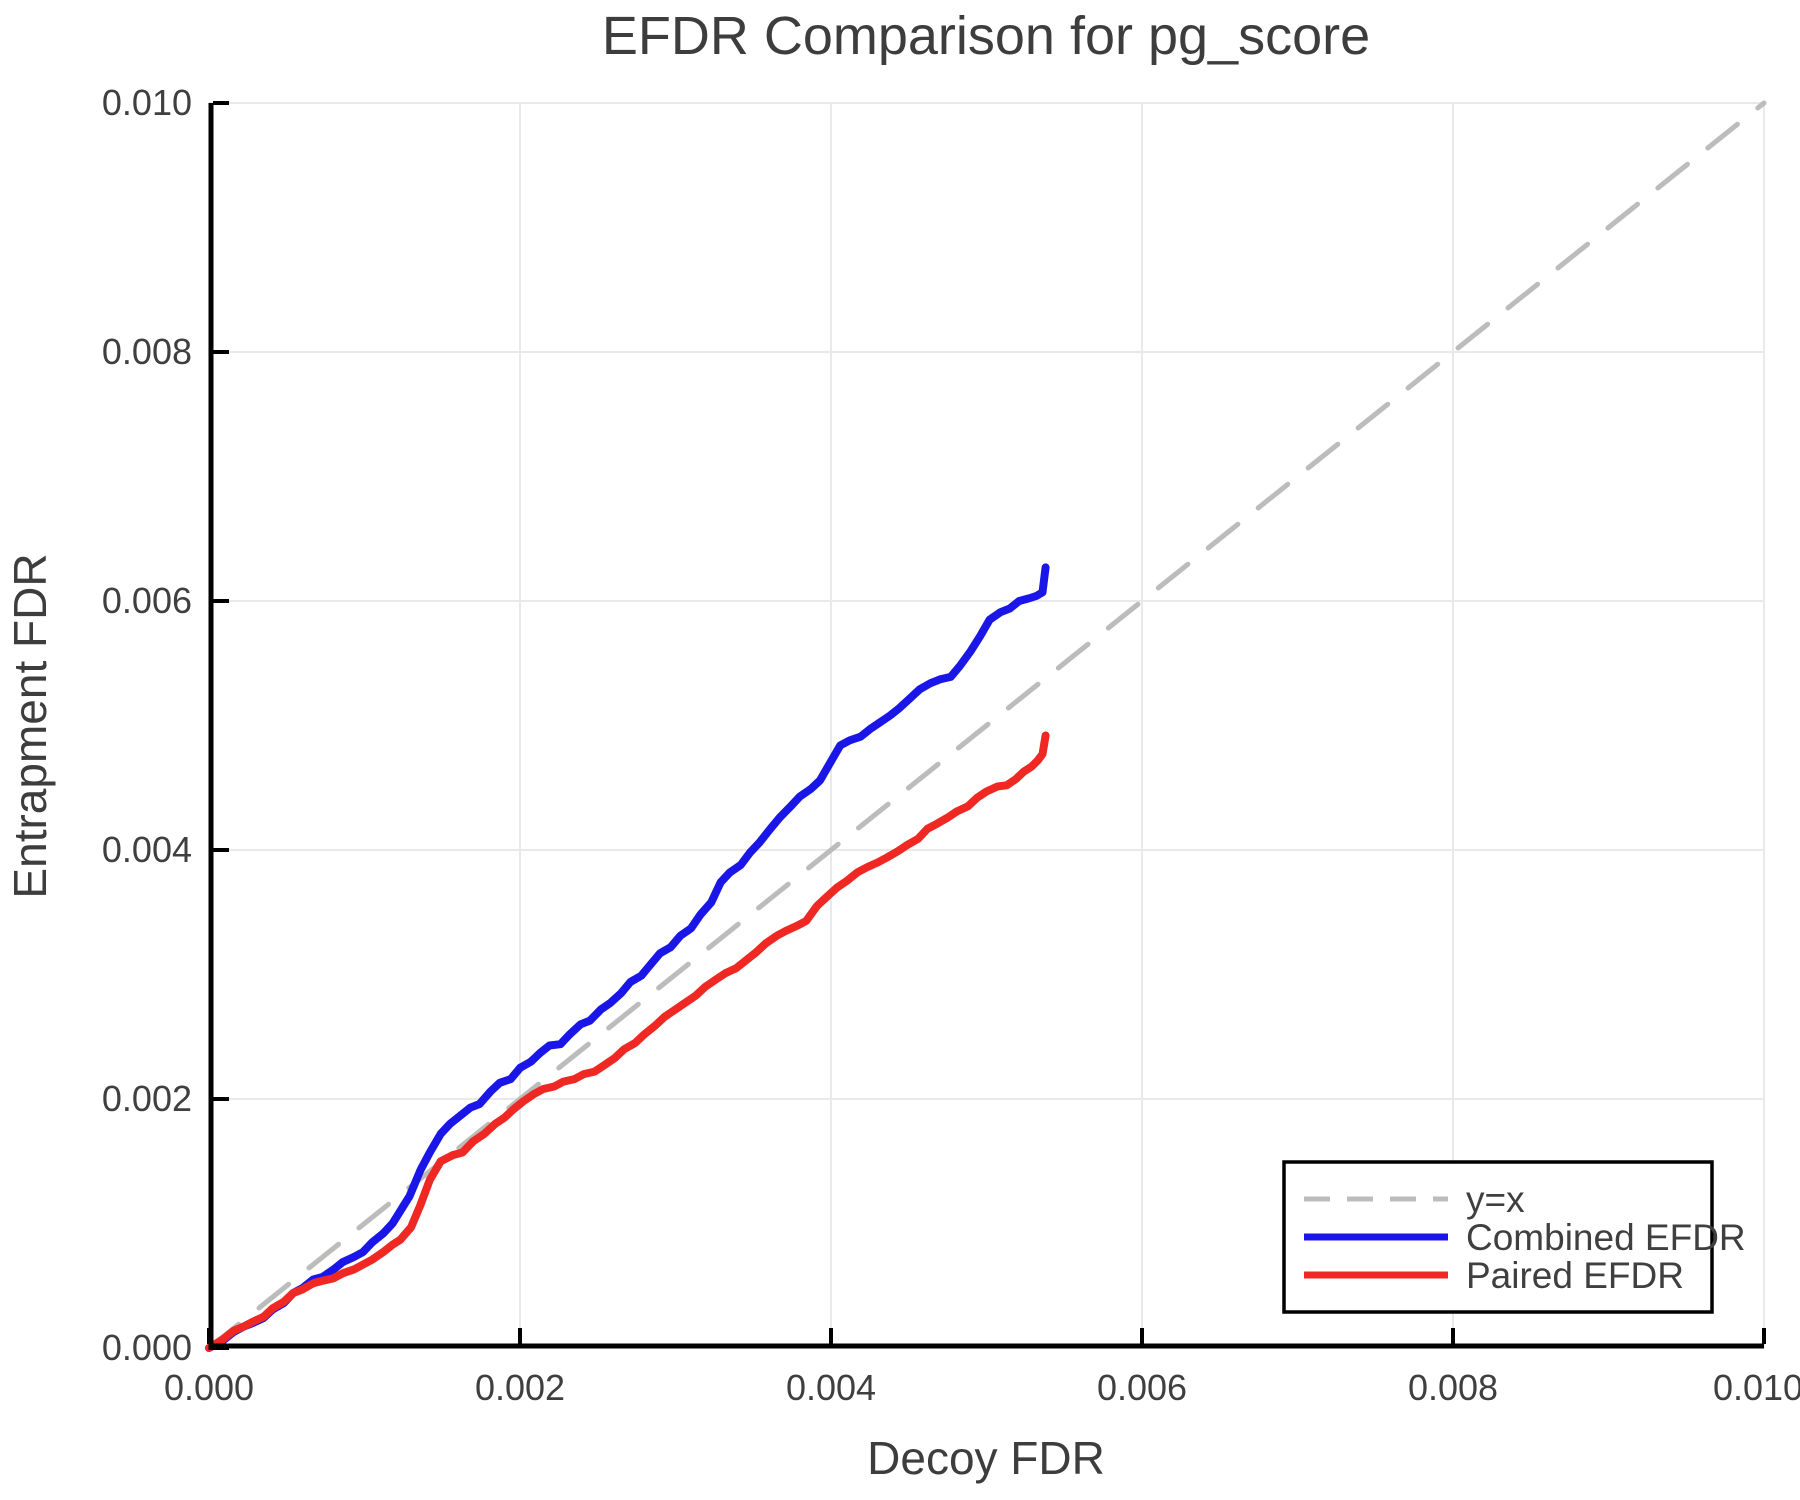 This screenshot has height=1500, width=1800. Describe the element at coordinates (147, 1098) in the screenshot. I see `y-tick-label: 0.002` at that location.